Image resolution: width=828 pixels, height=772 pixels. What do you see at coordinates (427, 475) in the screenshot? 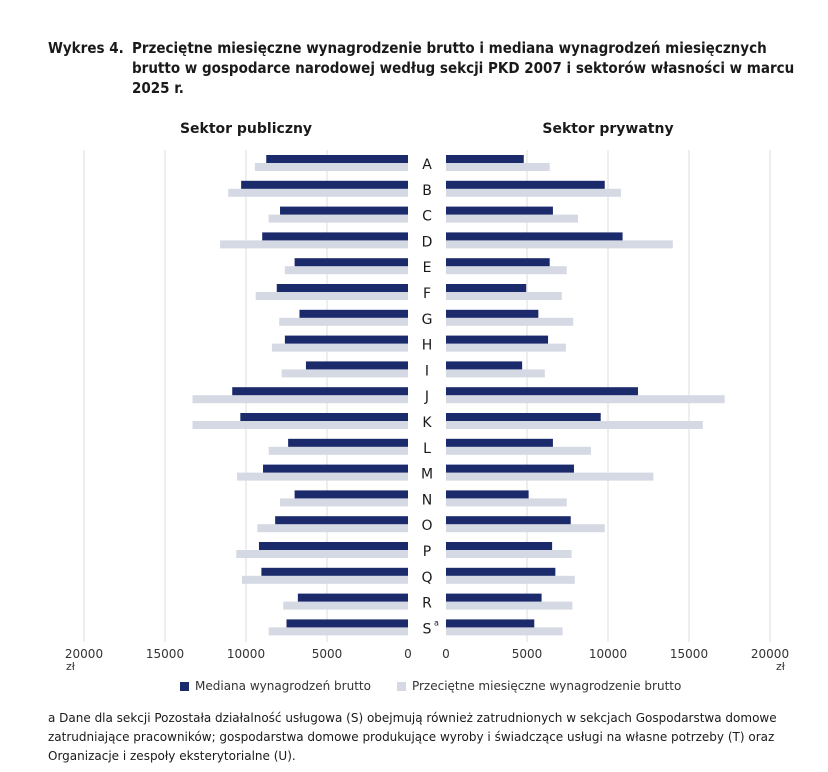
I see `category-label: M` at bounding box center [427, 475].